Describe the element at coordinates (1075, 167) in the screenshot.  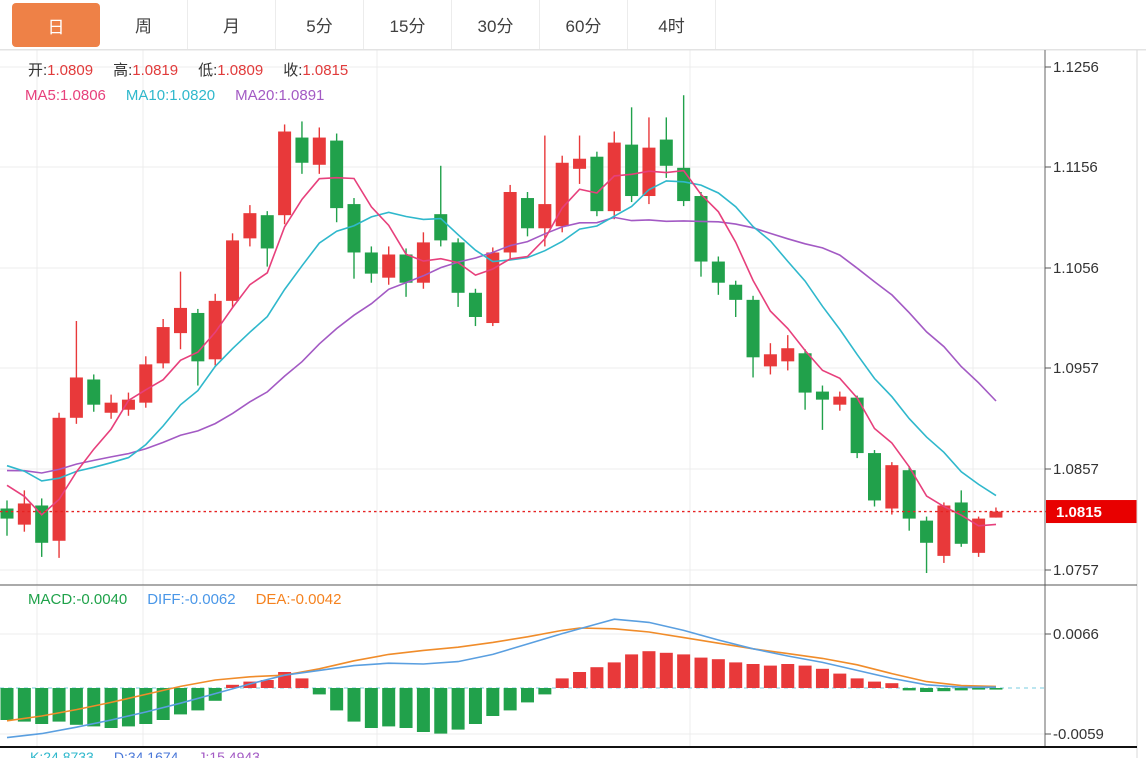
I see `price-axis-label: 1.1156` at that location.